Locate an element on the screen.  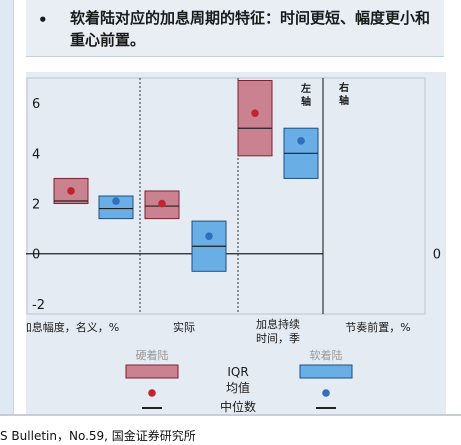
legend-iqr-label: IQR is located at coordinates (237, 372).